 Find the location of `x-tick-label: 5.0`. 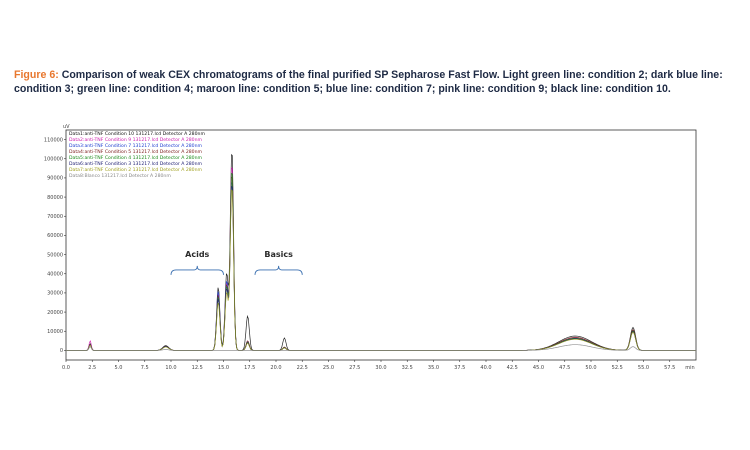

x-tick-label: 5.0 is located at coordinates (119, 368).